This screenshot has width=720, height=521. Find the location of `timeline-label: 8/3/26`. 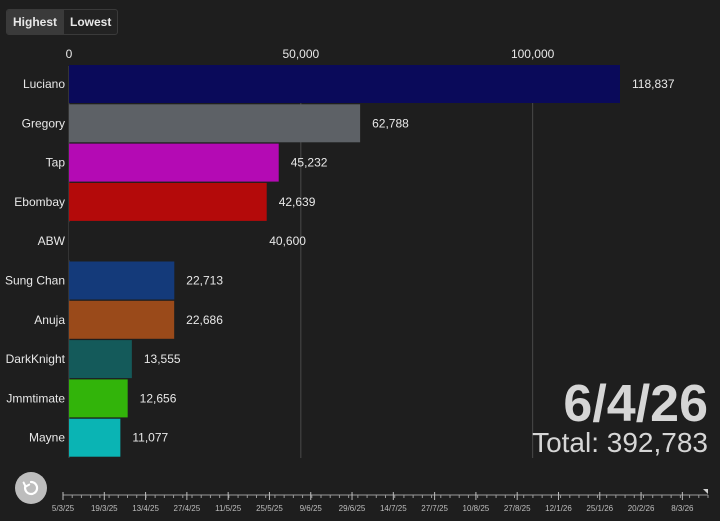

timeline-label: 8/3/26 is located at coordinates (682, 508).